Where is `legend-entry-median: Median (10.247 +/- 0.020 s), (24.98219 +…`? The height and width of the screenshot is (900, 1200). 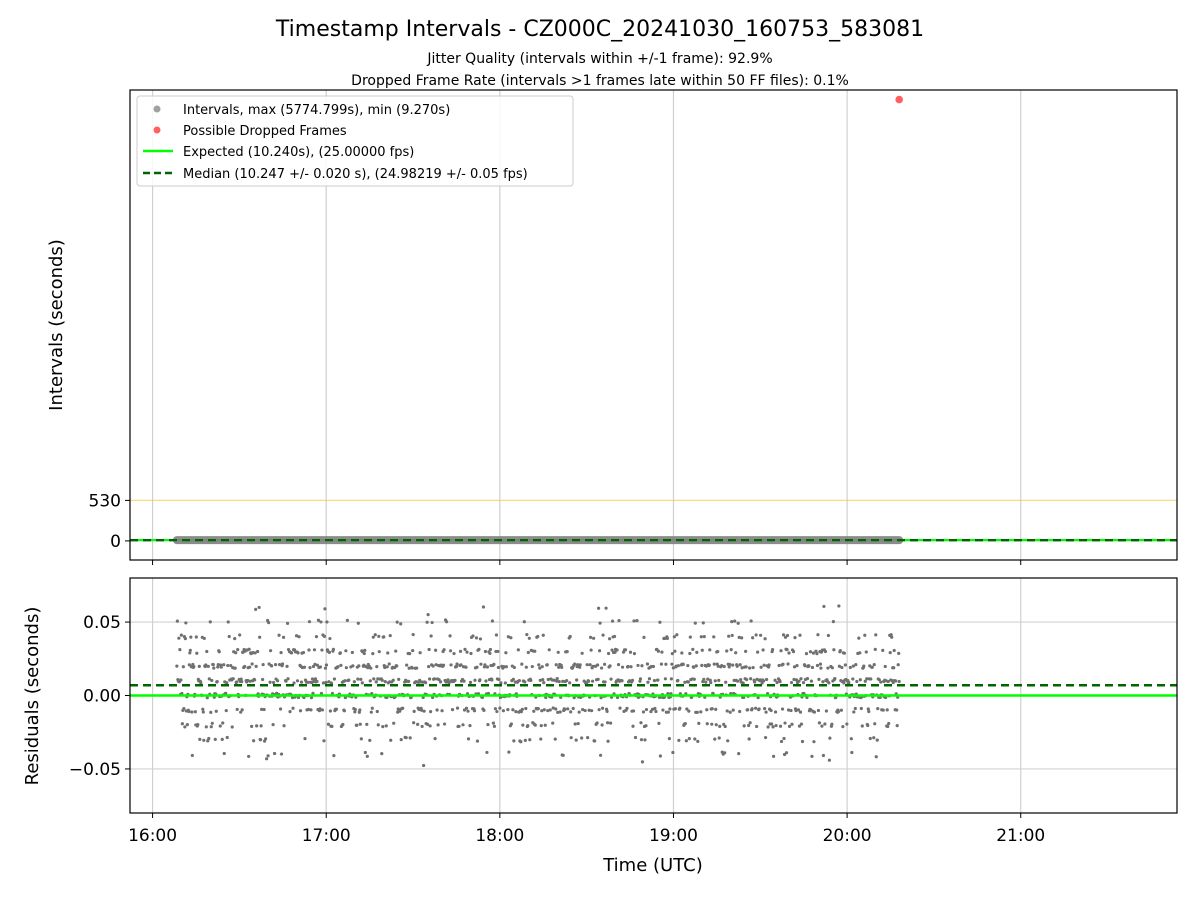 legend-entry-median: Median (10.247 +/- 0.020 s), (24.98219 +… is located at coordinates (355, 174).